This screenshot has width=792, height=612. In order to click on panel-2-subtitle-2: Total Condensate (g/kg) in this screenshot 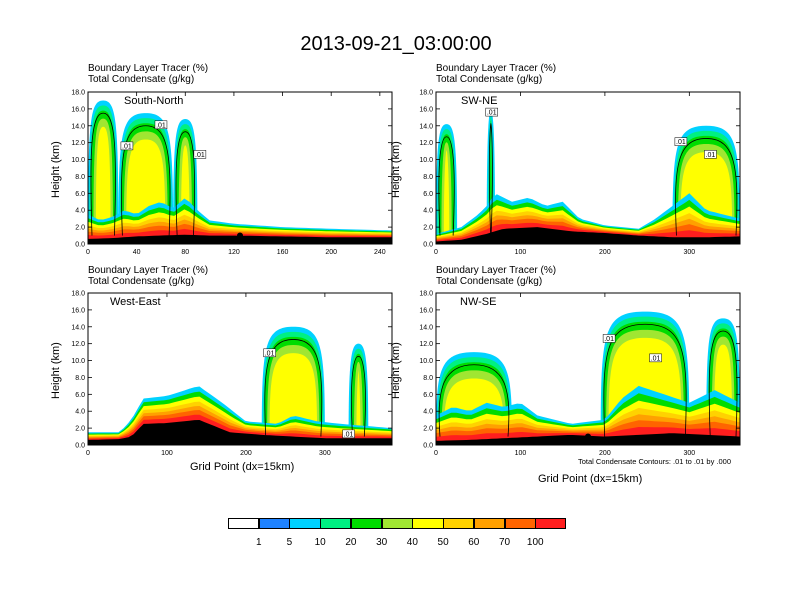, I will do `click(489, 79)`.